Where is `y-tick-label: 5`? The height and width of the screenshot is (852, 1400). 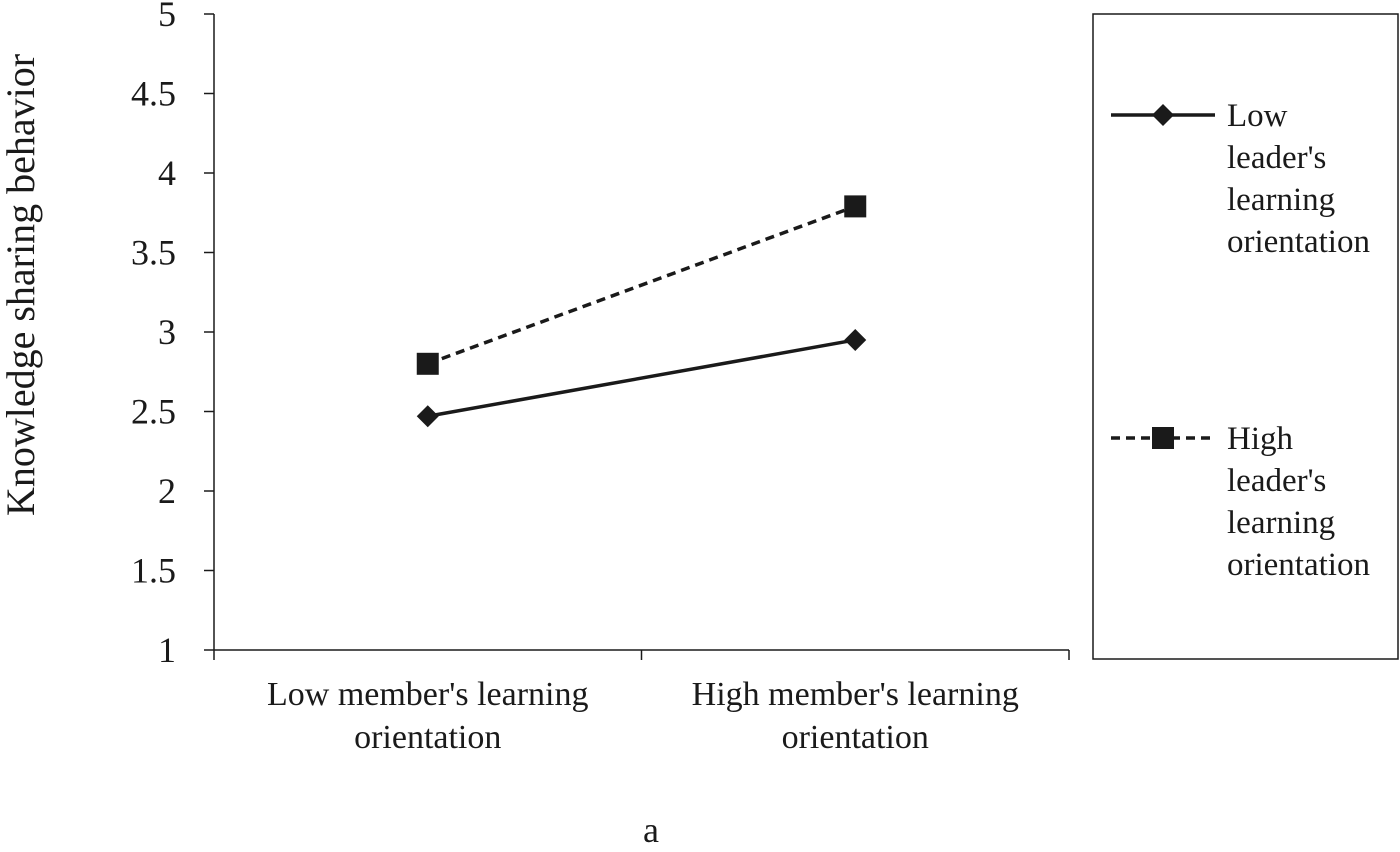
y-tick-label: 5 is located at coordinates (167, 17).